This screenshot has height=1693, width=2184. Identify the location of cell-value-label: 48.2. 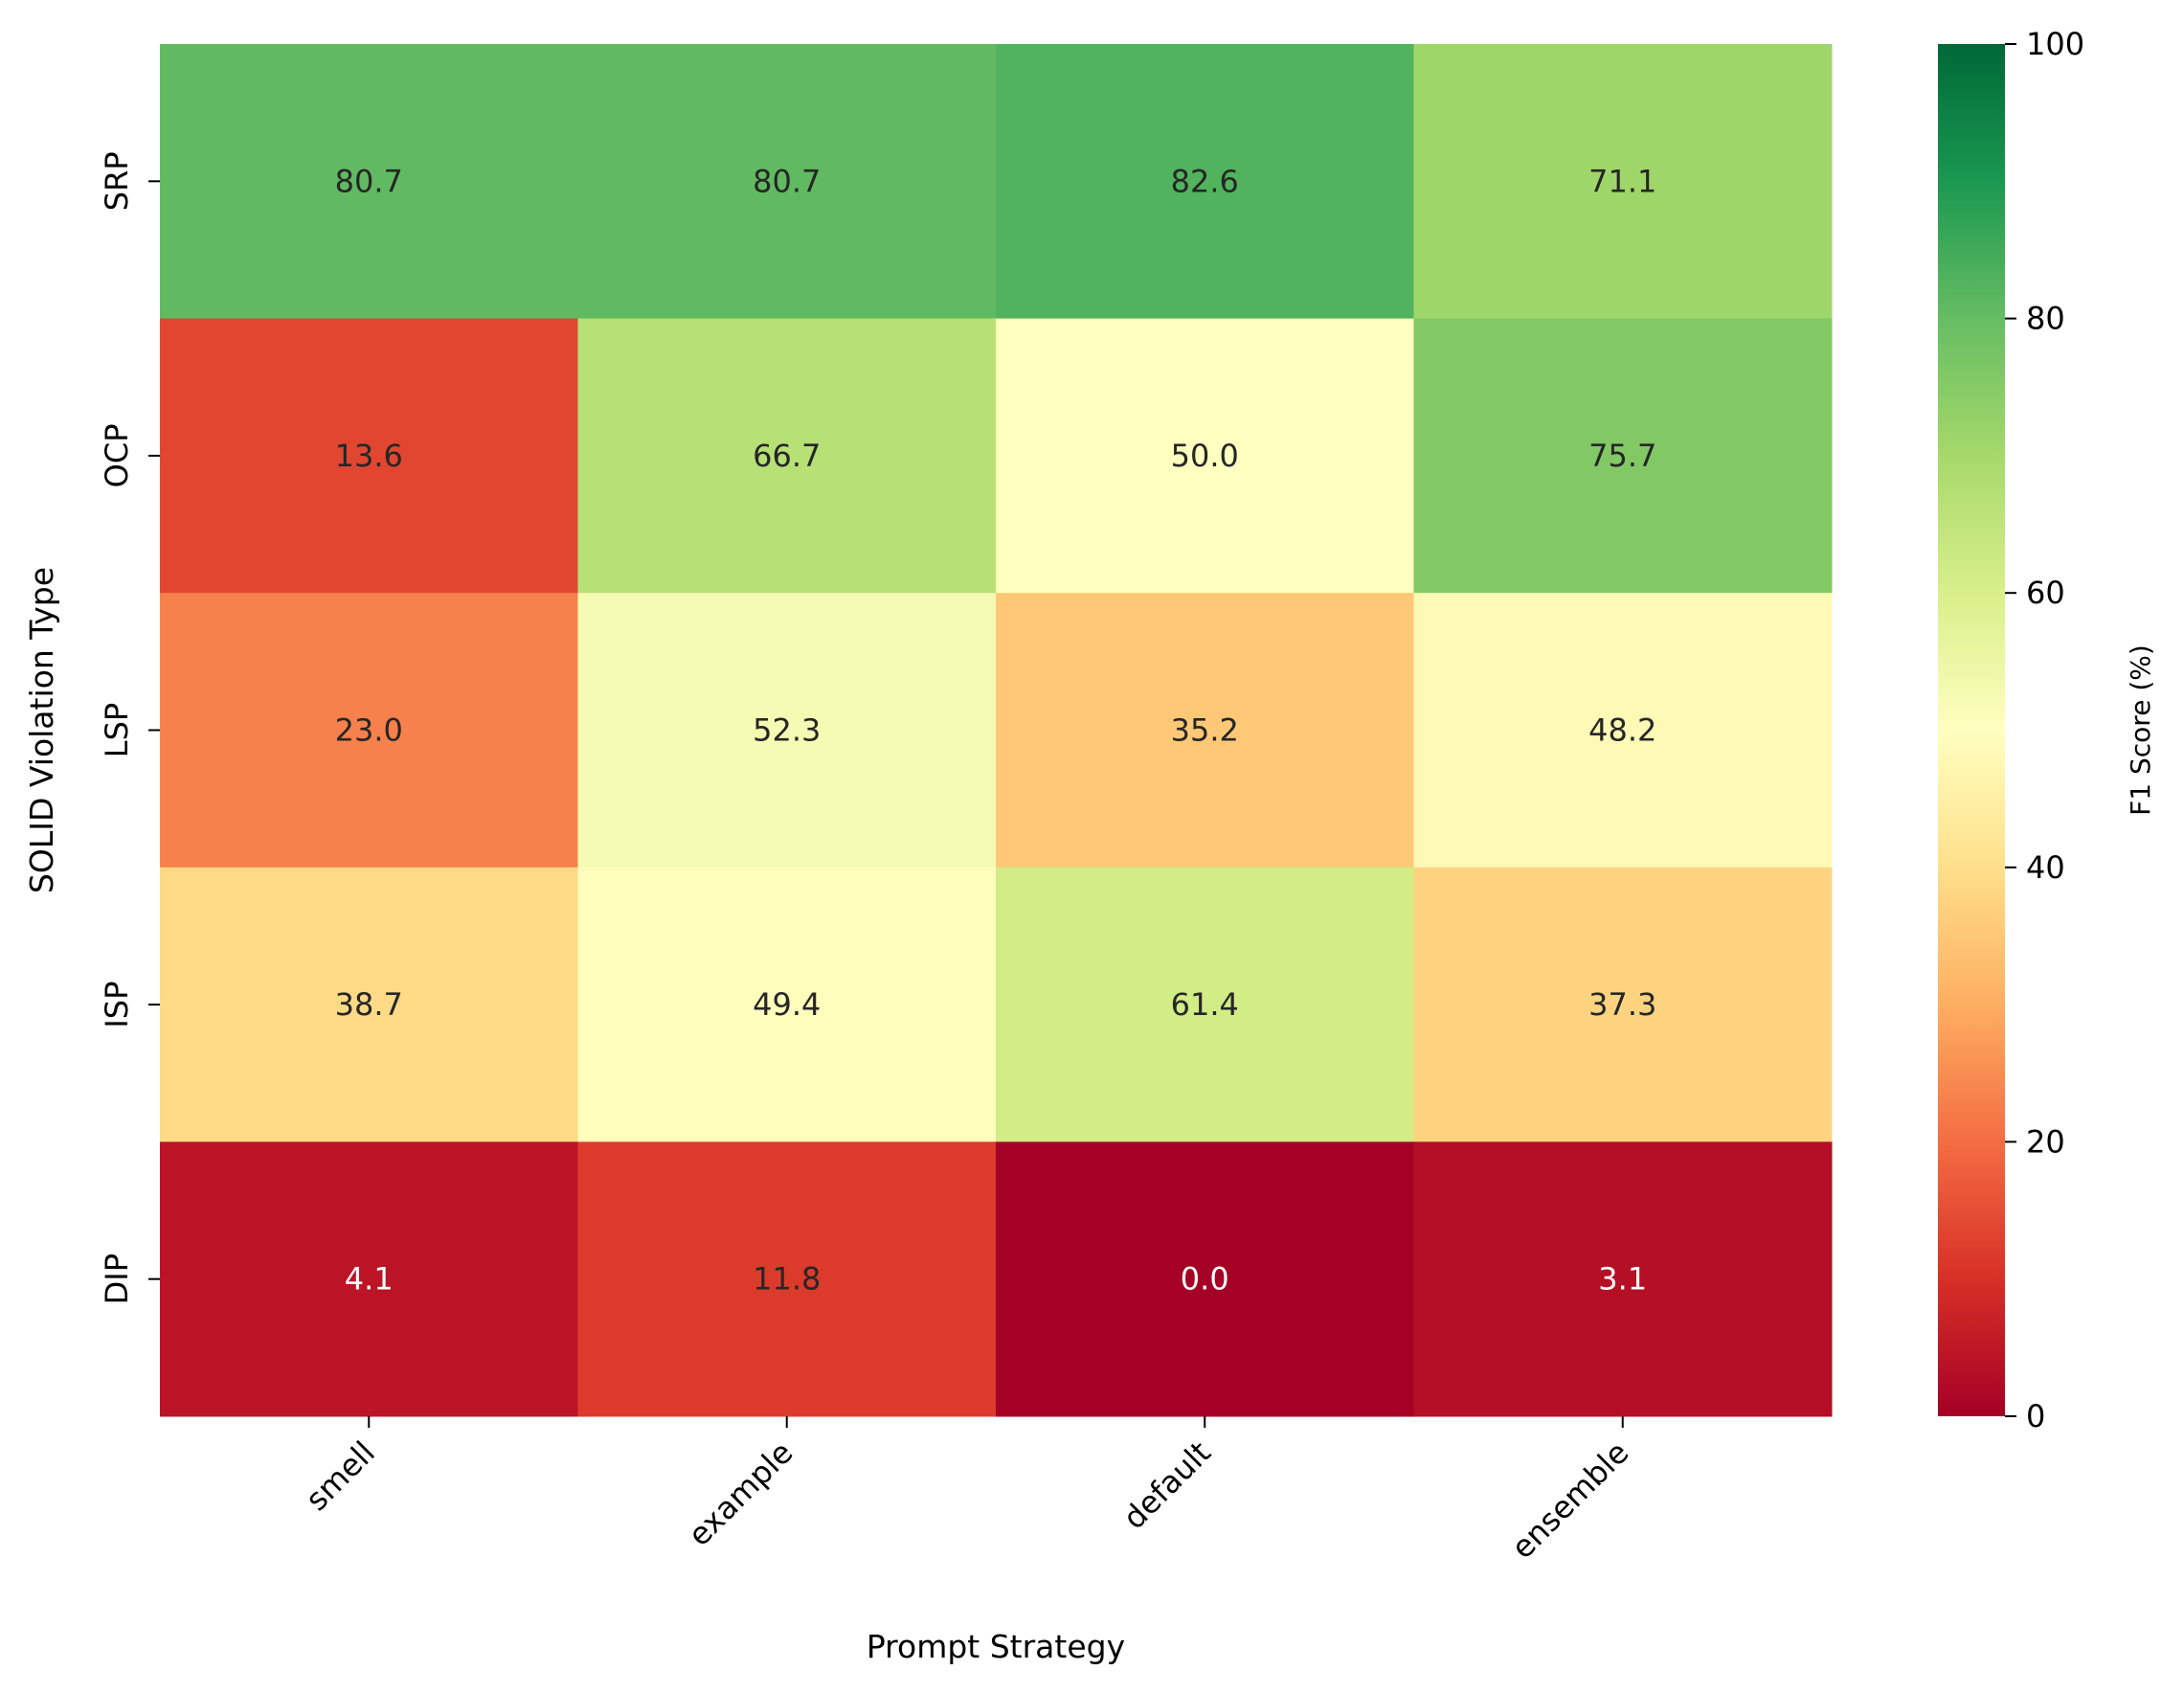
(1622, 731).